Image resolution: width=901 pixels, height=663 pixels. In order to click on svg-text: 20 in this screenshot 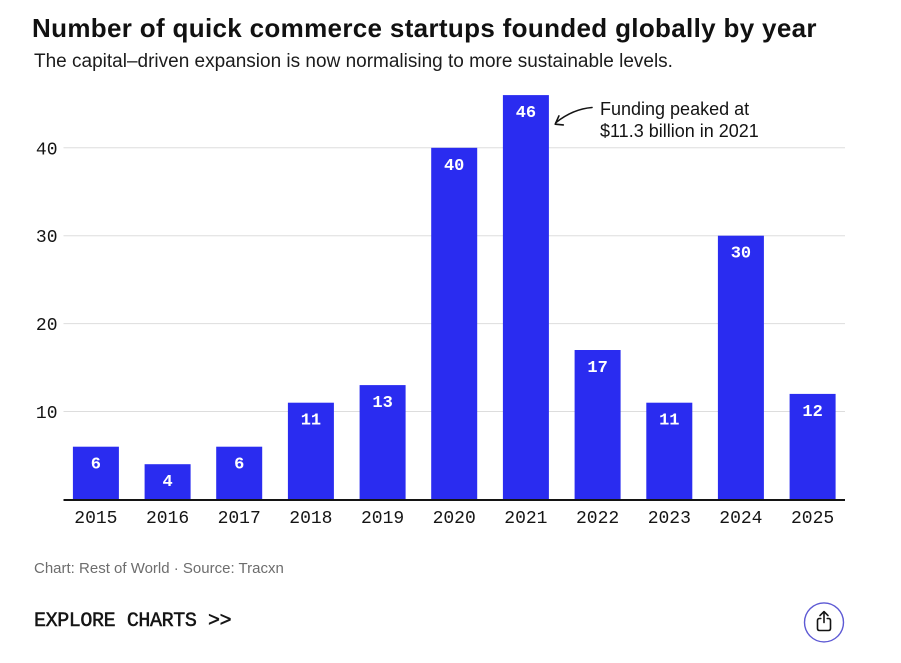, I will do `click(47, 326)`.